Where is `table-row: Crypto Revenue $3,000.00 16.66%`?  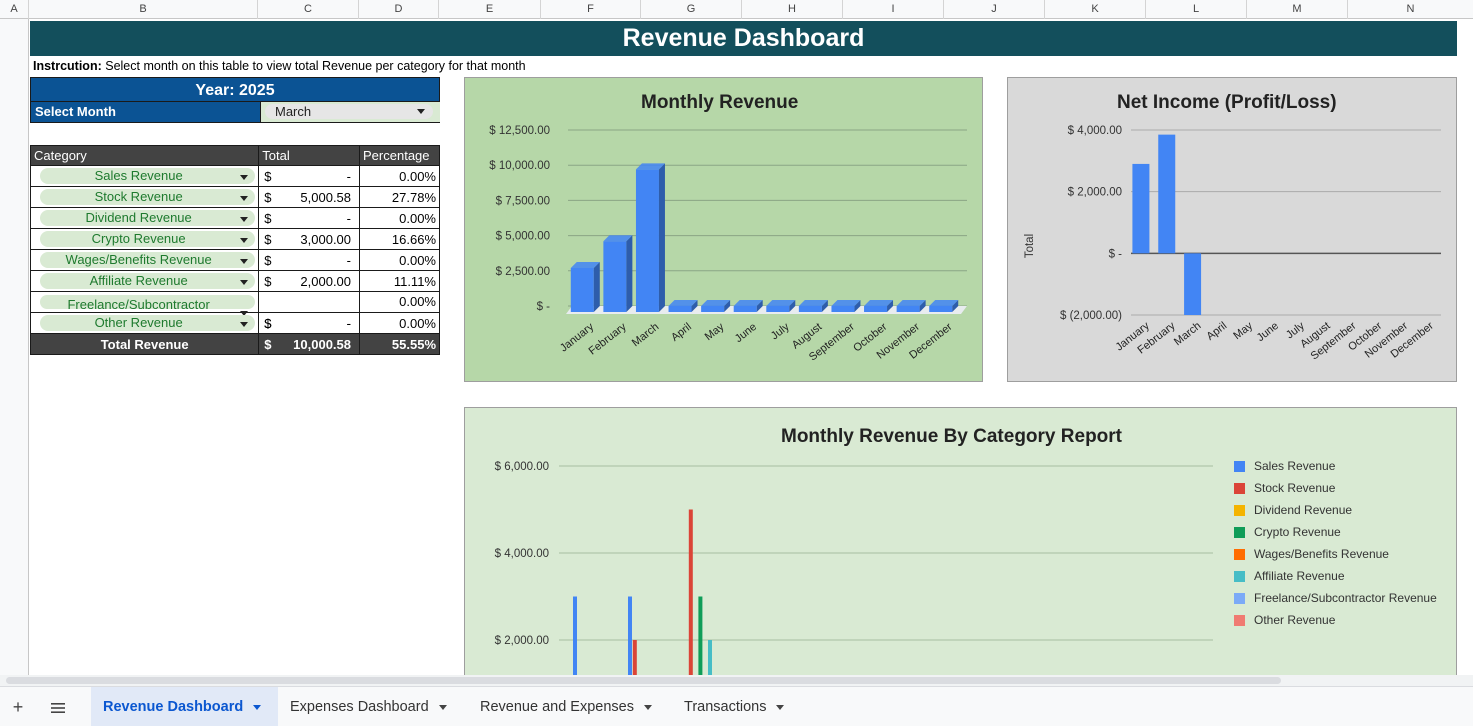 table-row: Crypto Revenue $3,000.00 16.66% is located at coordinates (234, 239).